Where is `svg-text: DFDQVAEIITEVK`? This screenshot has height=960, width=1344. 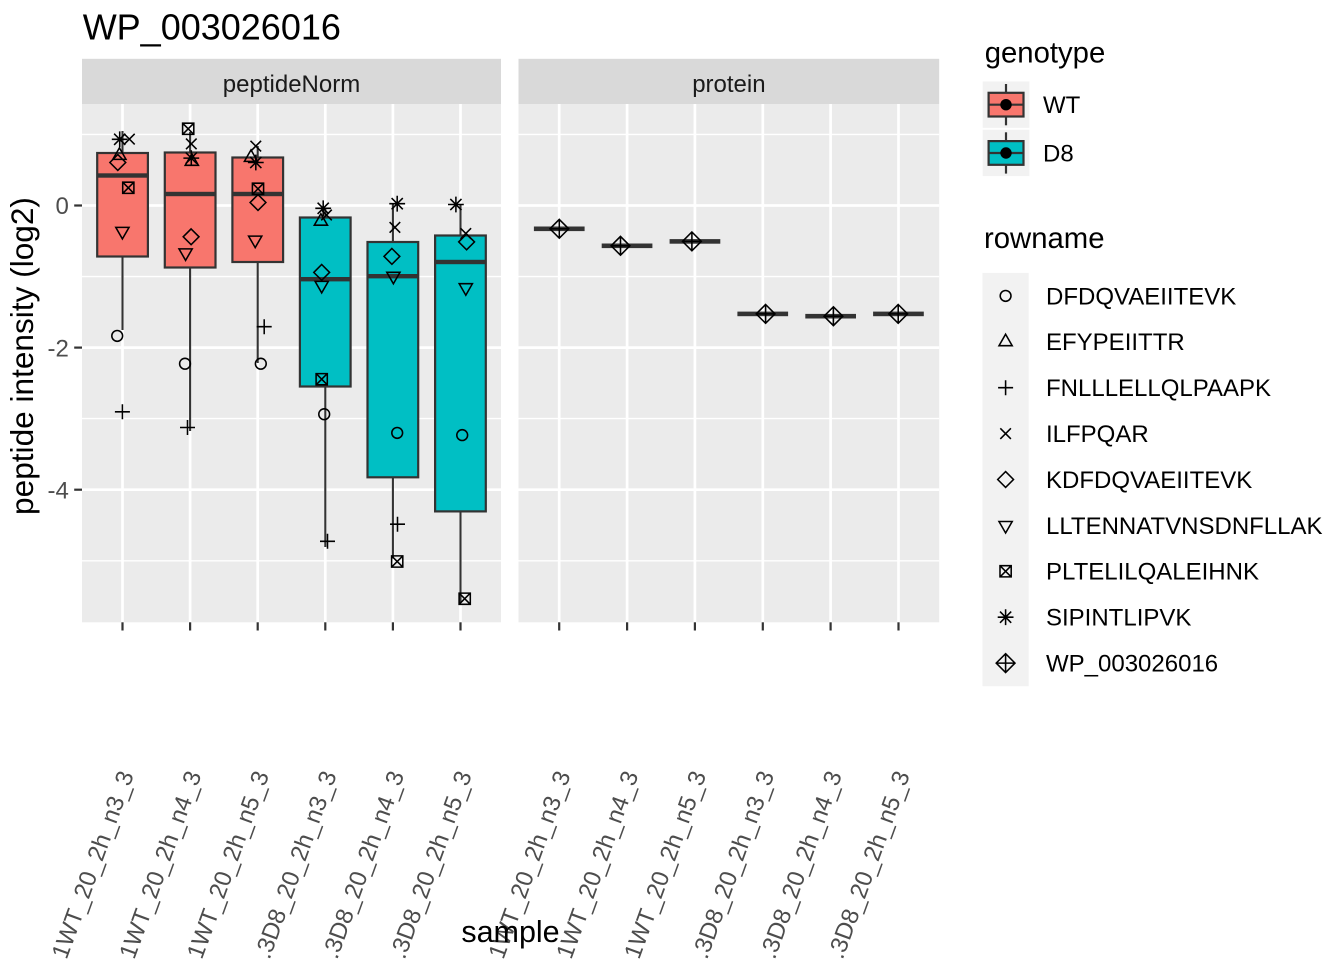
svg-text: DFDQVAEIITEVK is located at coordinates (1141, 296).